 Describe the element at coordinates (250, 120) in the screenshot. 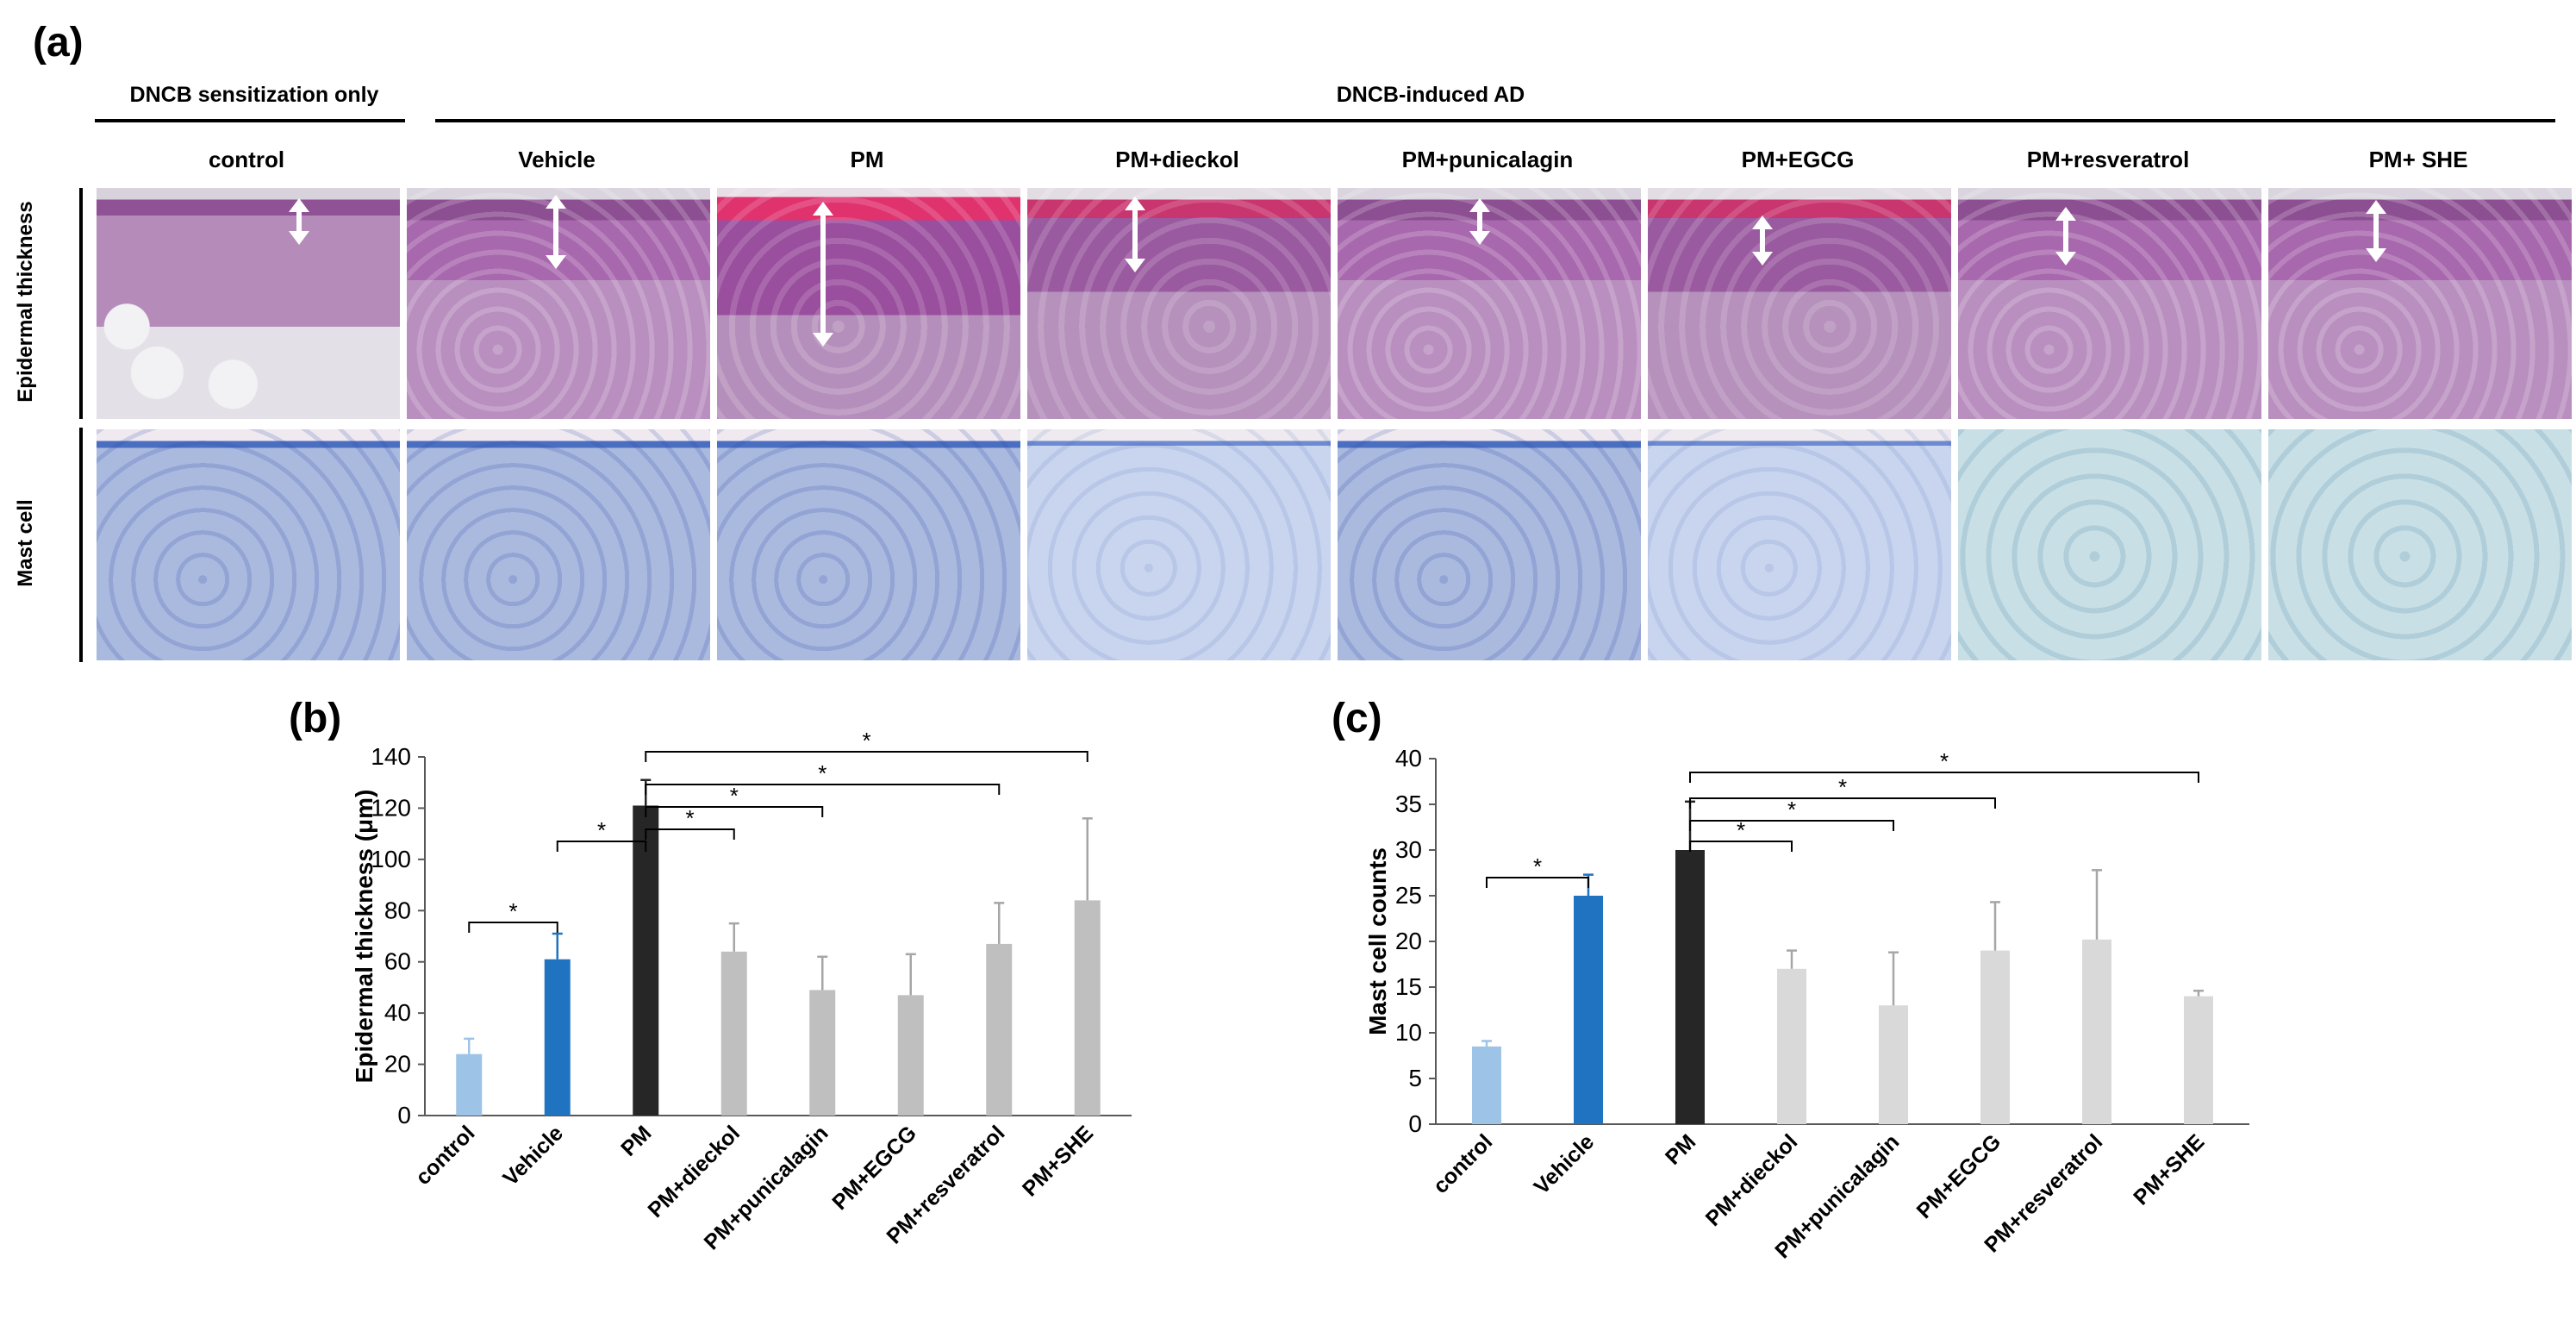

I see `group-line-sensitization` at that location.